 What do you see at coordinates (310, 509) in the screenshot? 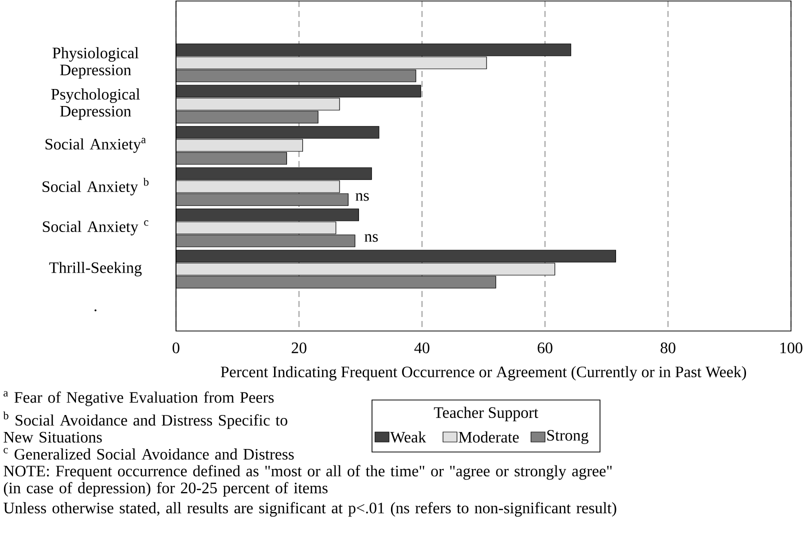
I see `text: Unless otherwise stated, all results are significant at p<.01 (ns refers to non-significant result)` at bounding box center [310, 509].